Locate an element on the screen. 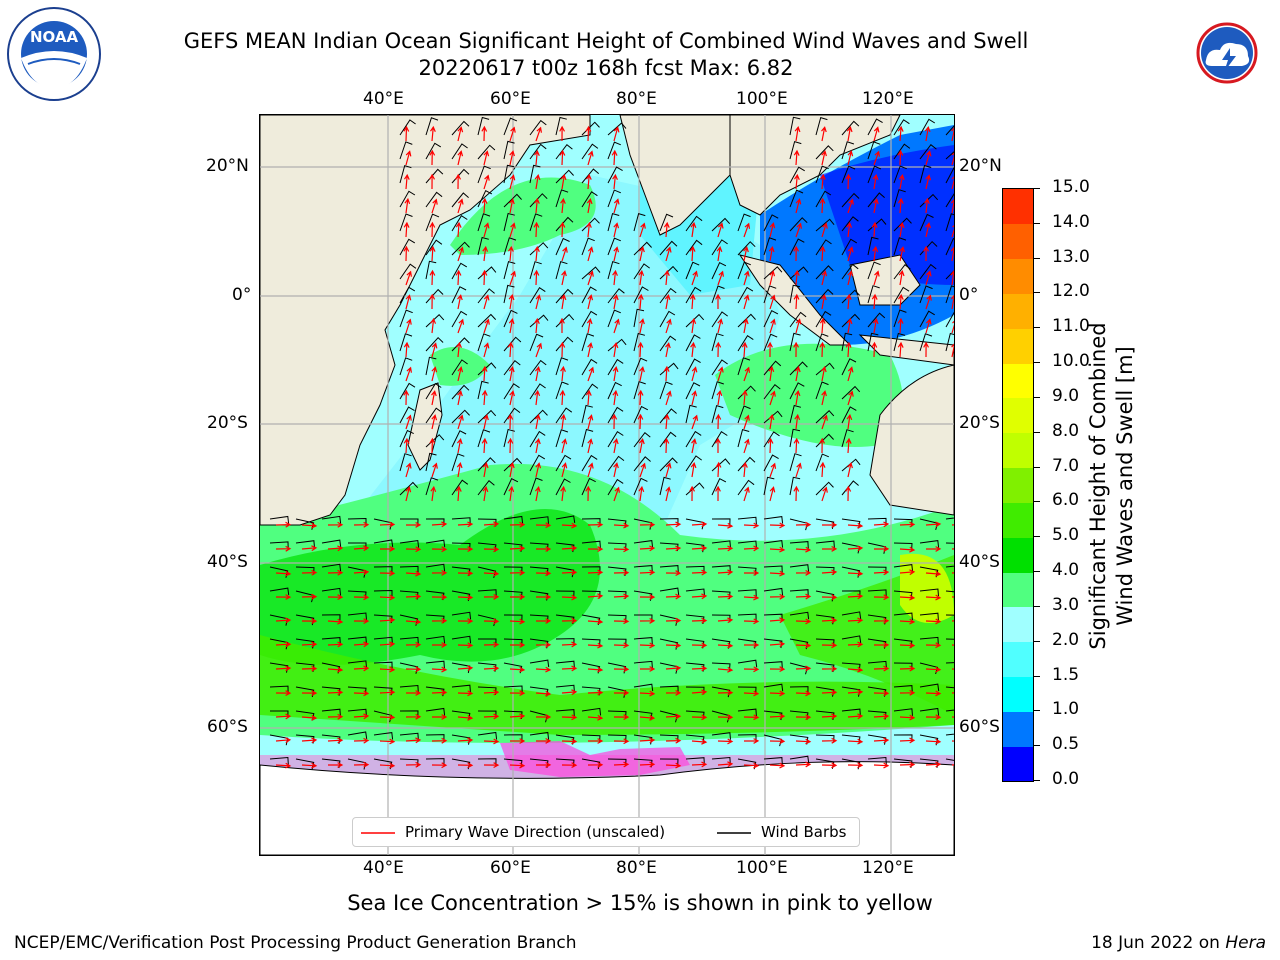  colorbar-label-line-2: Wind Waves and Swell [m] is located at coordinates (1125, 486).